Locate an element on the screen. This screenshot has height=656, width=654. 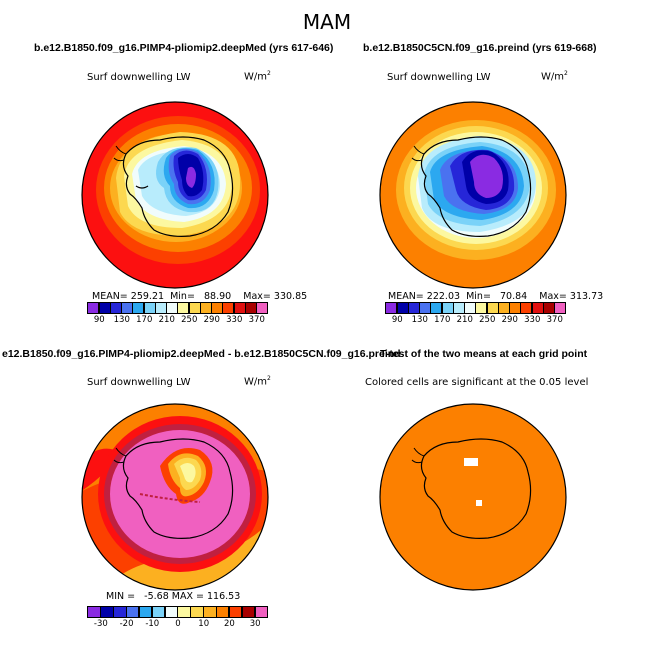
p1-field-purple is located at coordinates (191, 177).